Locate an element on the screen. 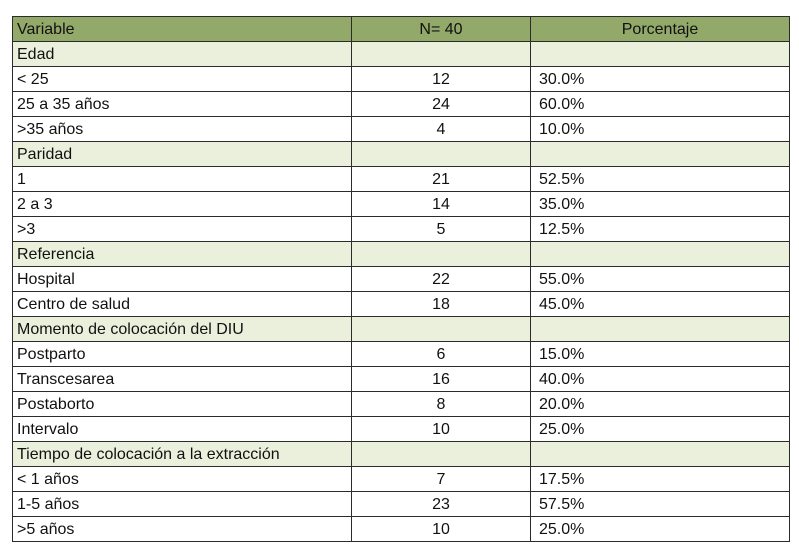  table-row: >3 5 12.5% is located at coordinates (401, 229).